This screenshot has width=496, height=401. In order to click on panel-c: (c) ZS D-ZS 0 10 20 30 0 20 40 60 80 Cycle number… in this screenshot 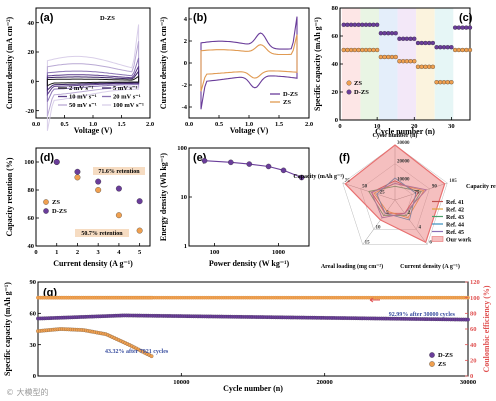, I will do `click(393, 70)`.